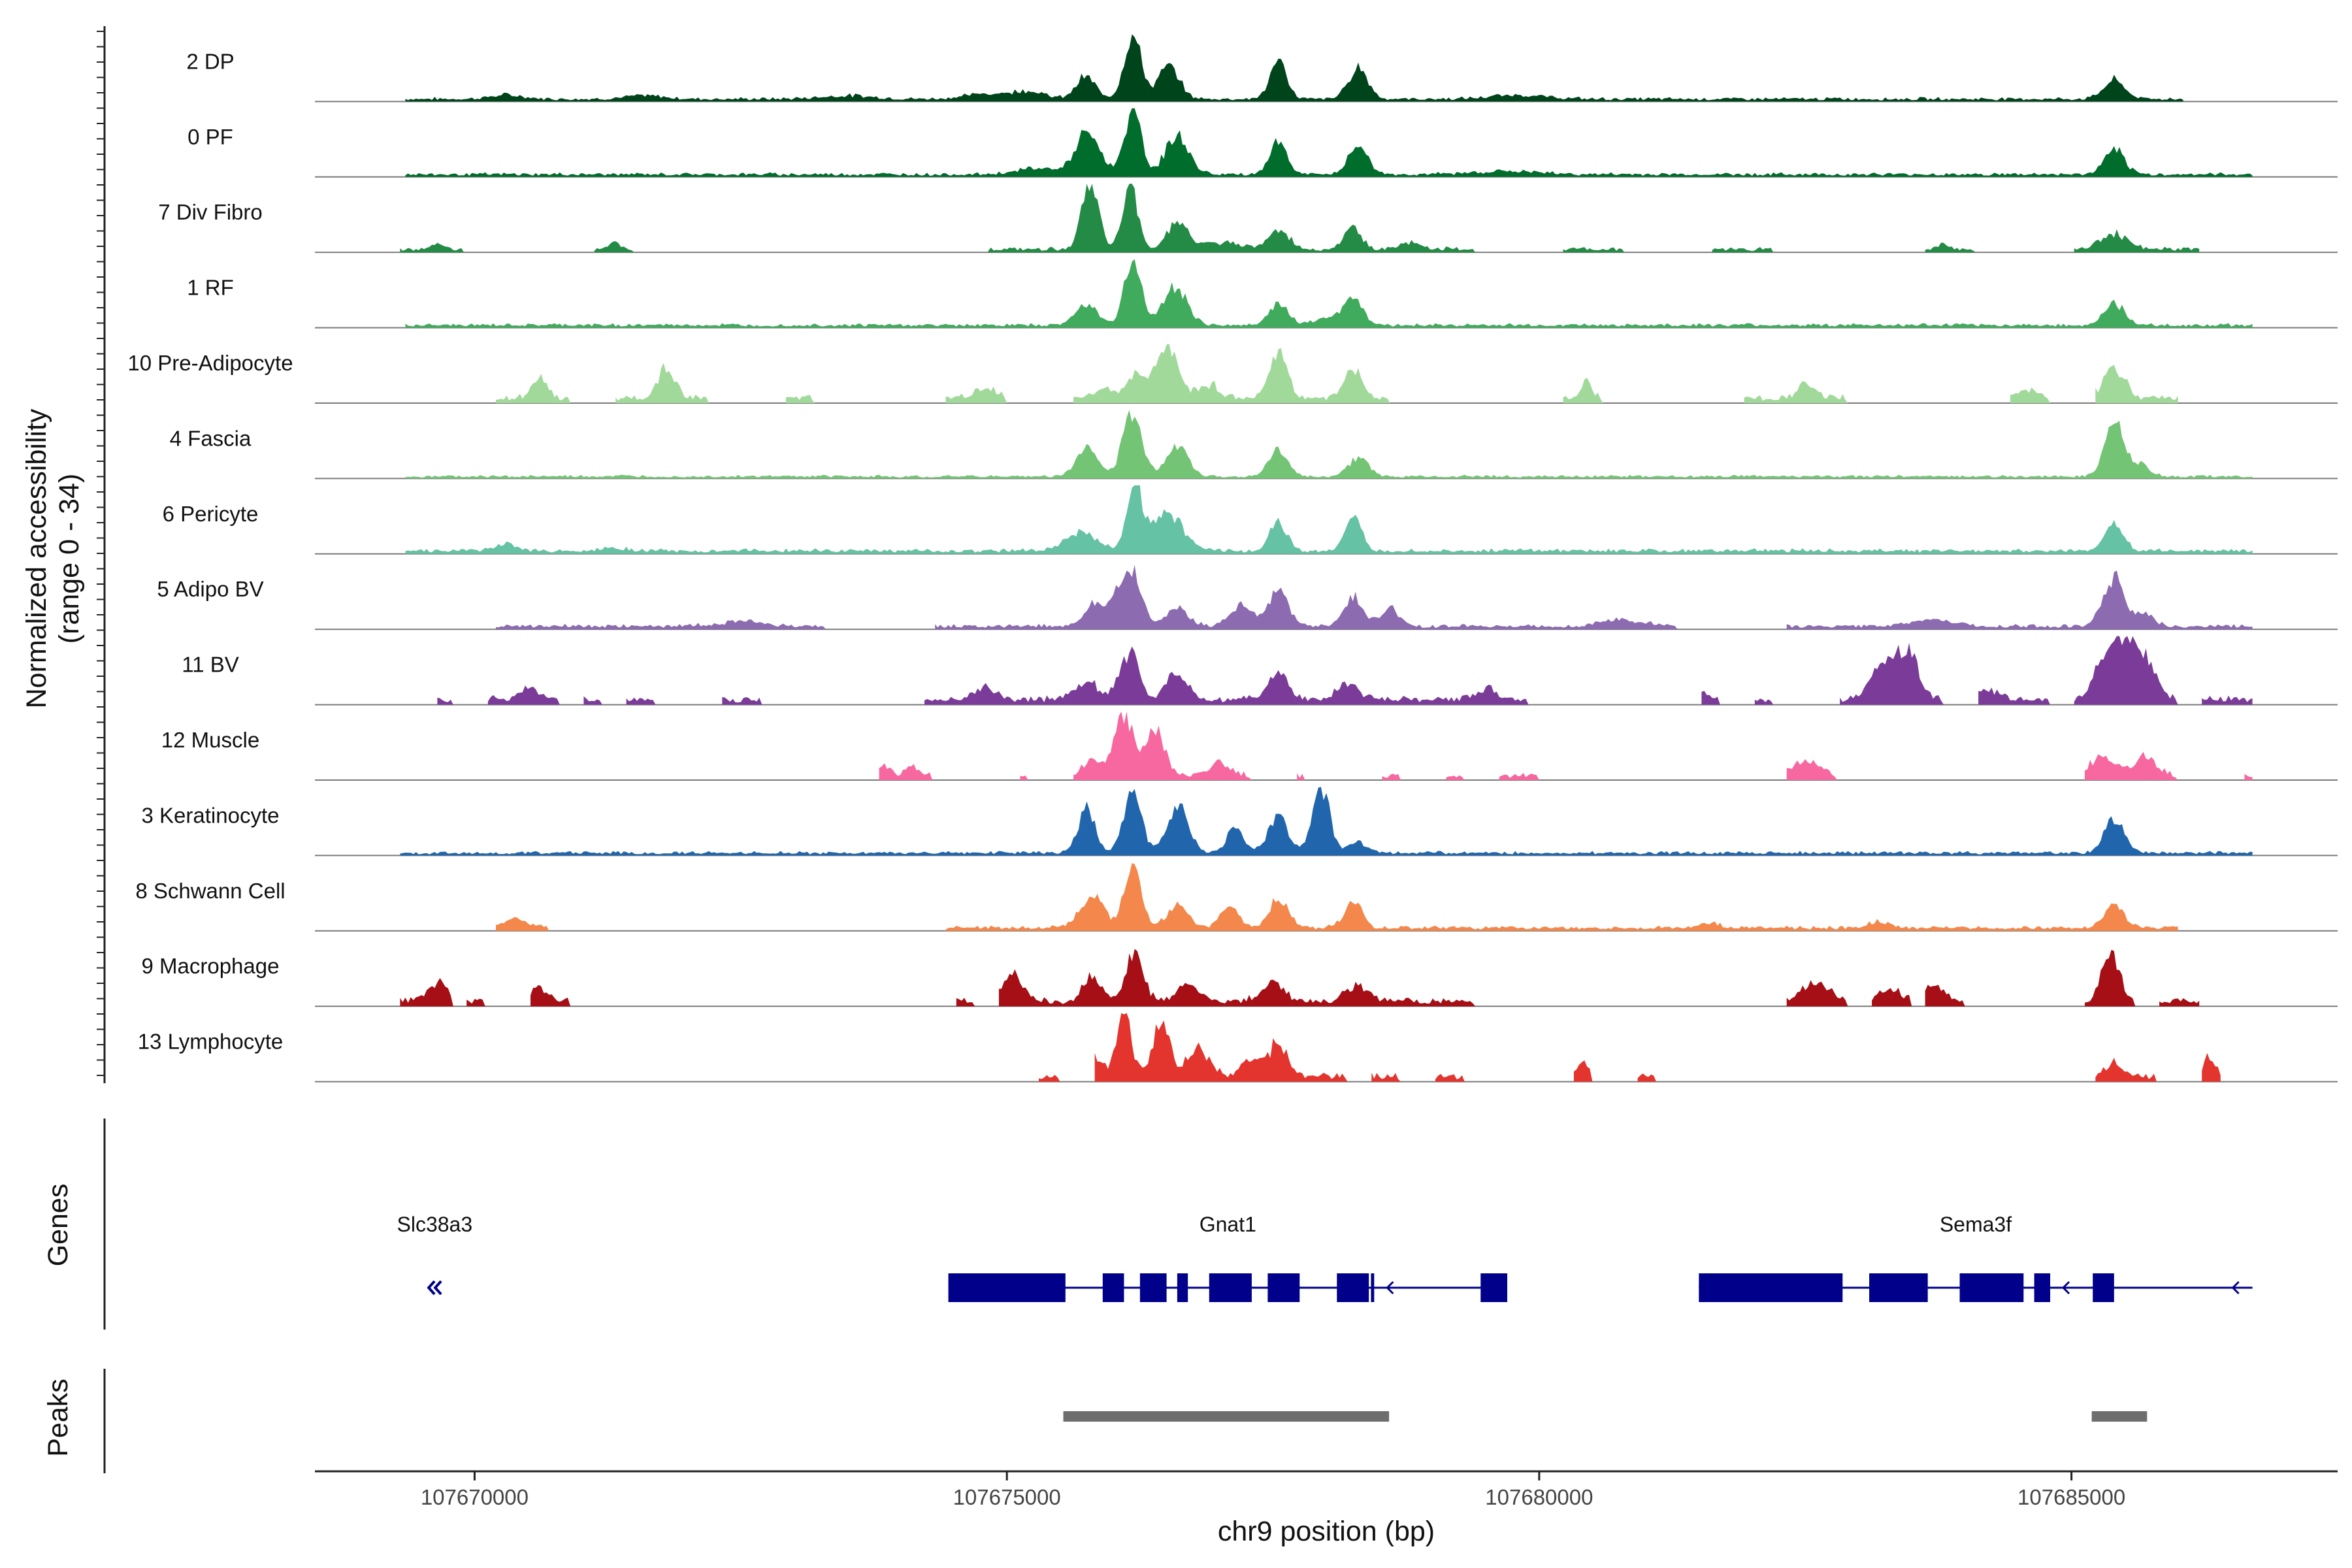 The height and width of the screenshot is (1568, 2352). I want to click on y-axis-label: Normalized accessibility, so click(36, 558).